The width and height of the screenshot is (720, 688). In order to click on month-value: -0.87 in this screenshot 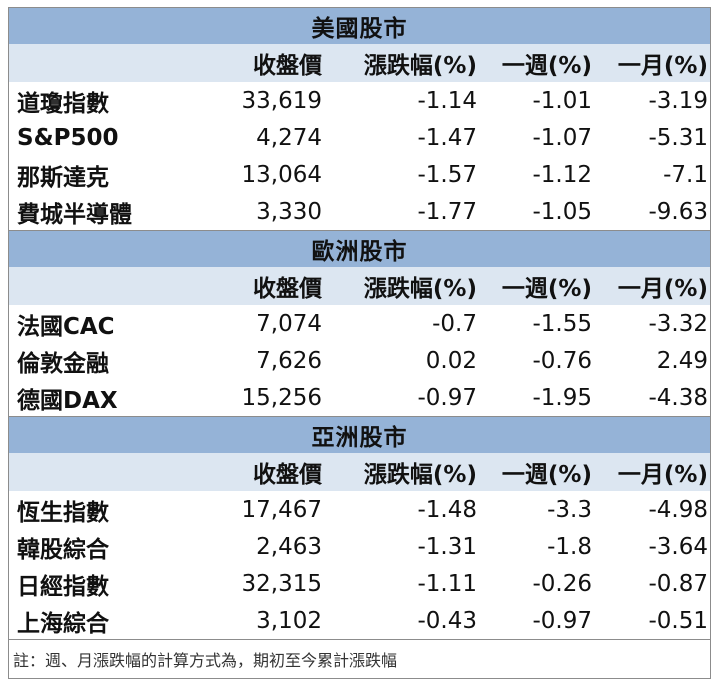, I will do `click(678, 583)`.